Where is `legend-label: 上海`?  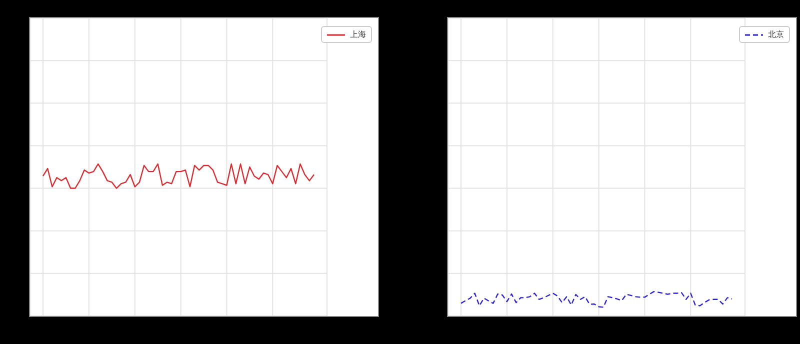 legend-label: 上海 is located at coordinates (358, 34).